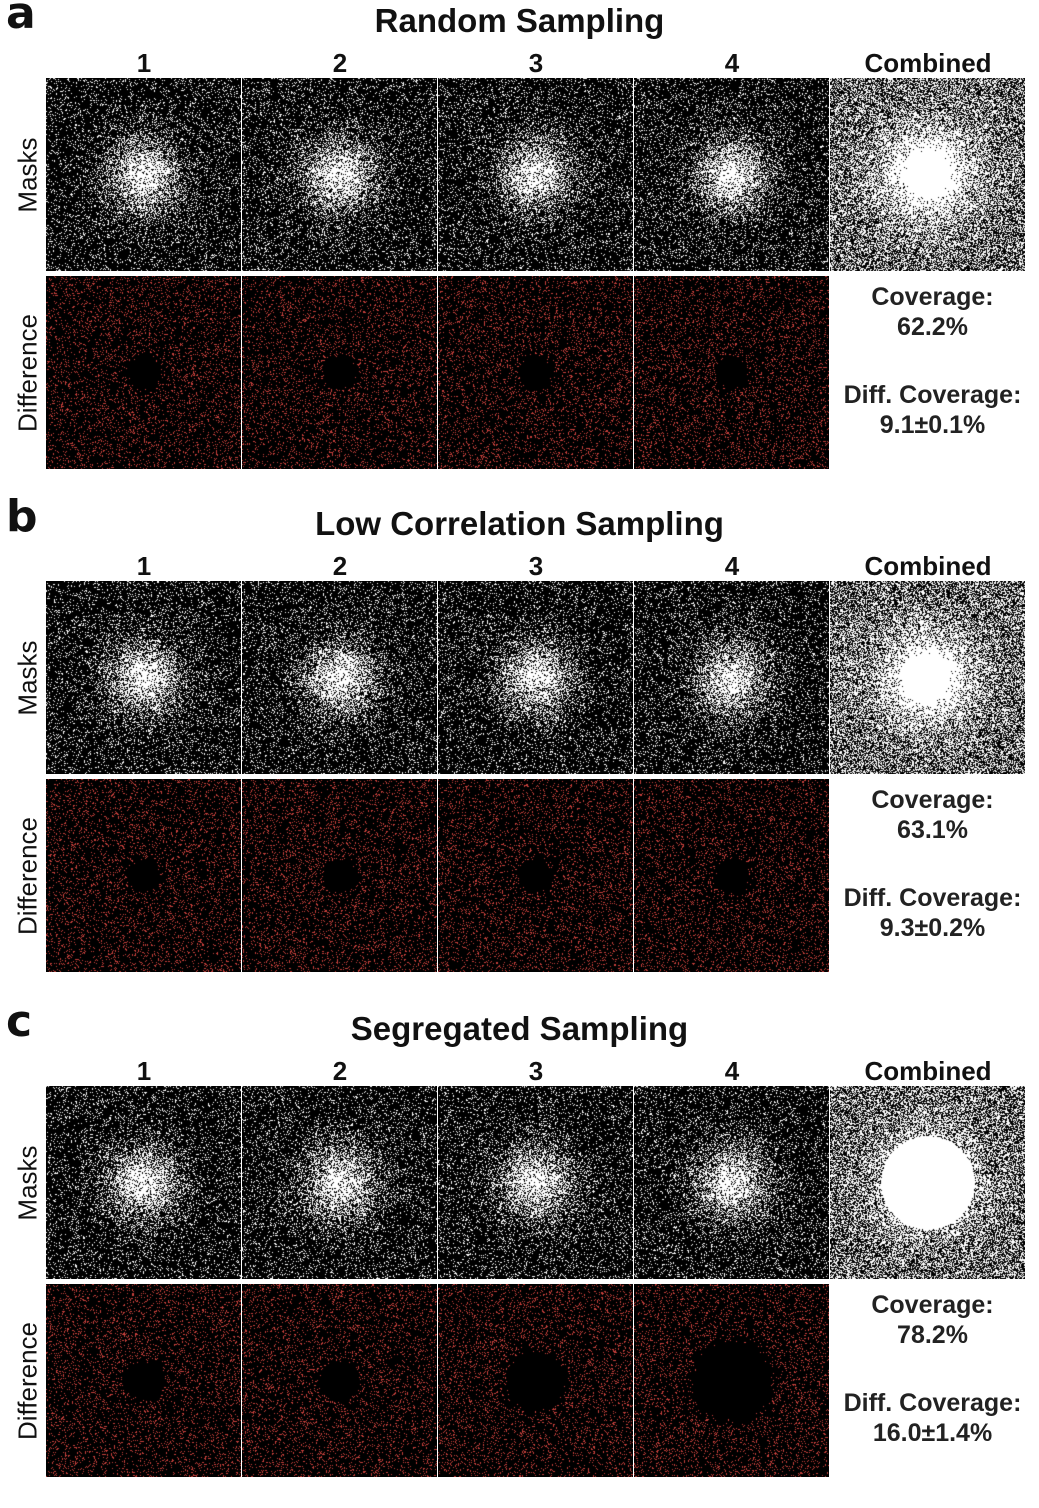  Describe the element at coordinates (932, 830) in the screenshot. I see `coverage-value: 63.1%` at that location.